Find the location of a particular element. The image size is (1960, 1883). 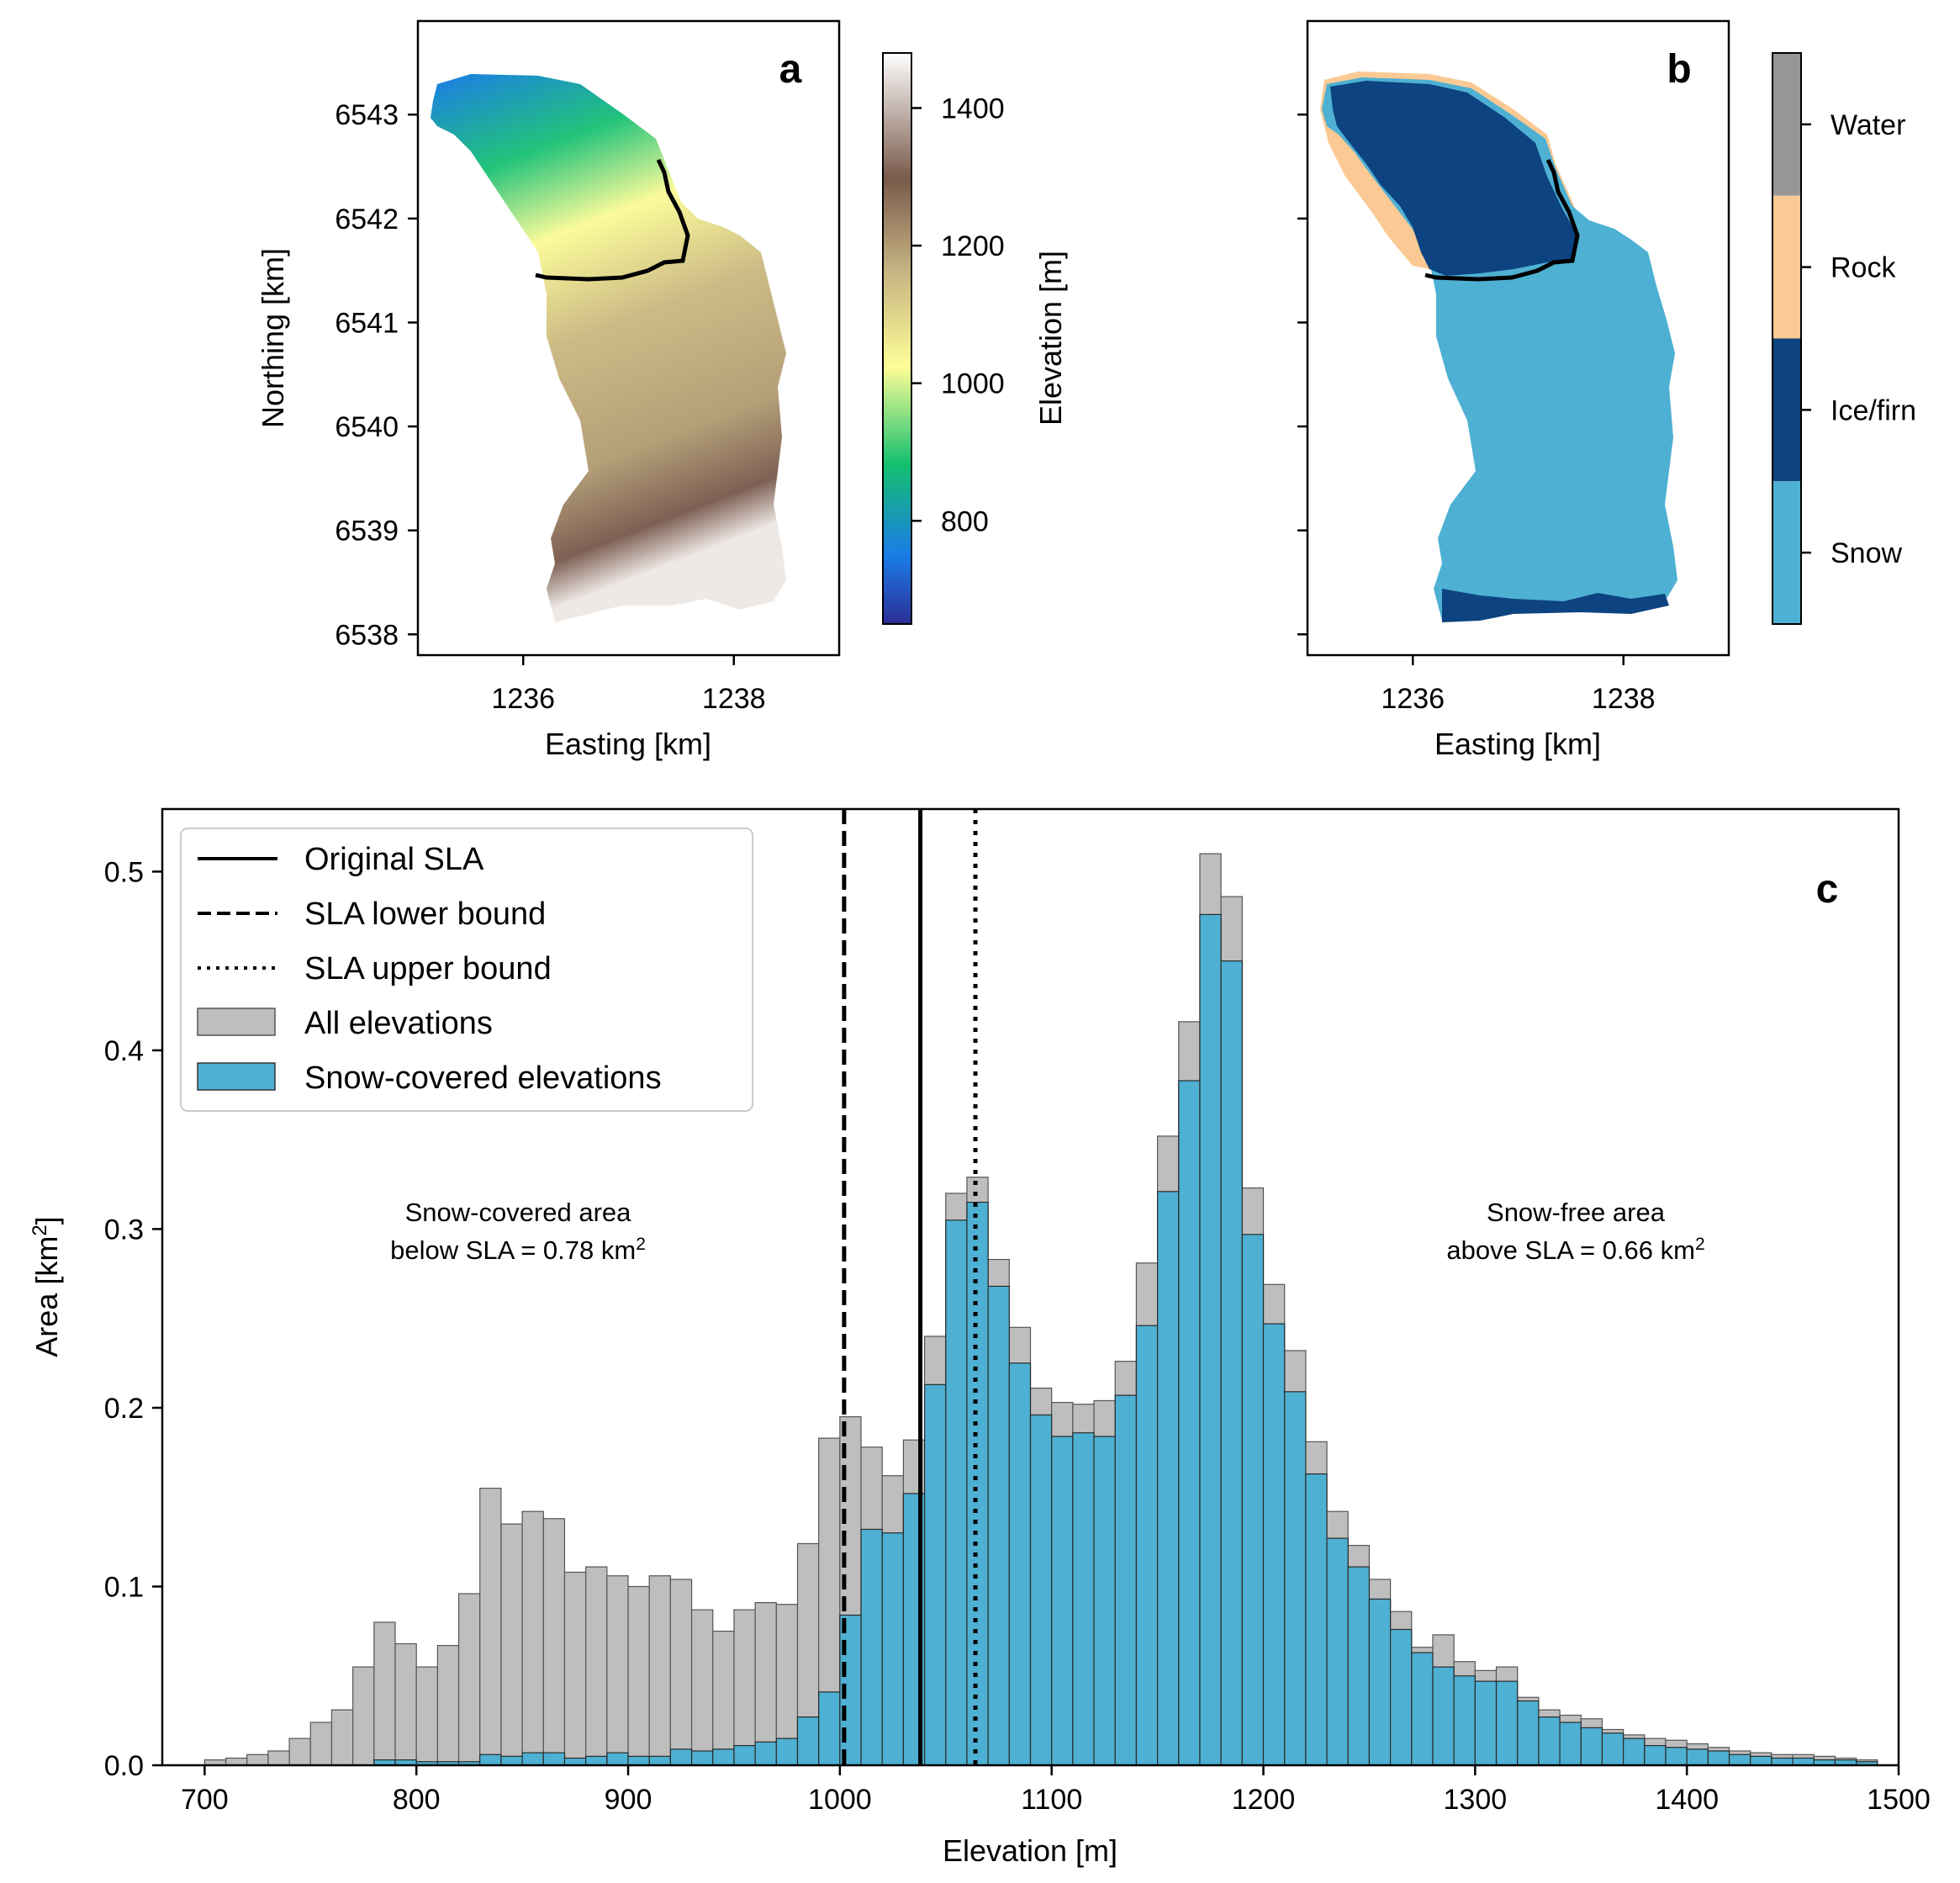

glacier-elevation-shape is located at coordinates (608, 348).